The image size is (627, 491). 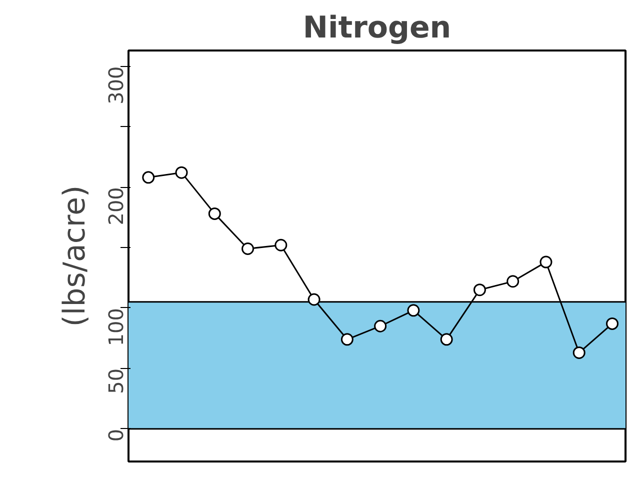 I want to click on chart-title: Nitrogen, so click(x=377, y=28).